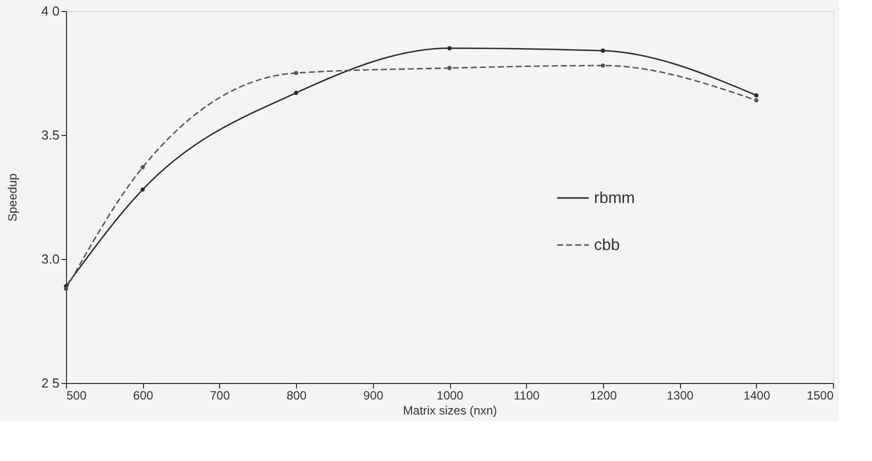 This screenshot has width=872, height=461. I want to click on y-tick-label: 3.0, so click(50, 259).